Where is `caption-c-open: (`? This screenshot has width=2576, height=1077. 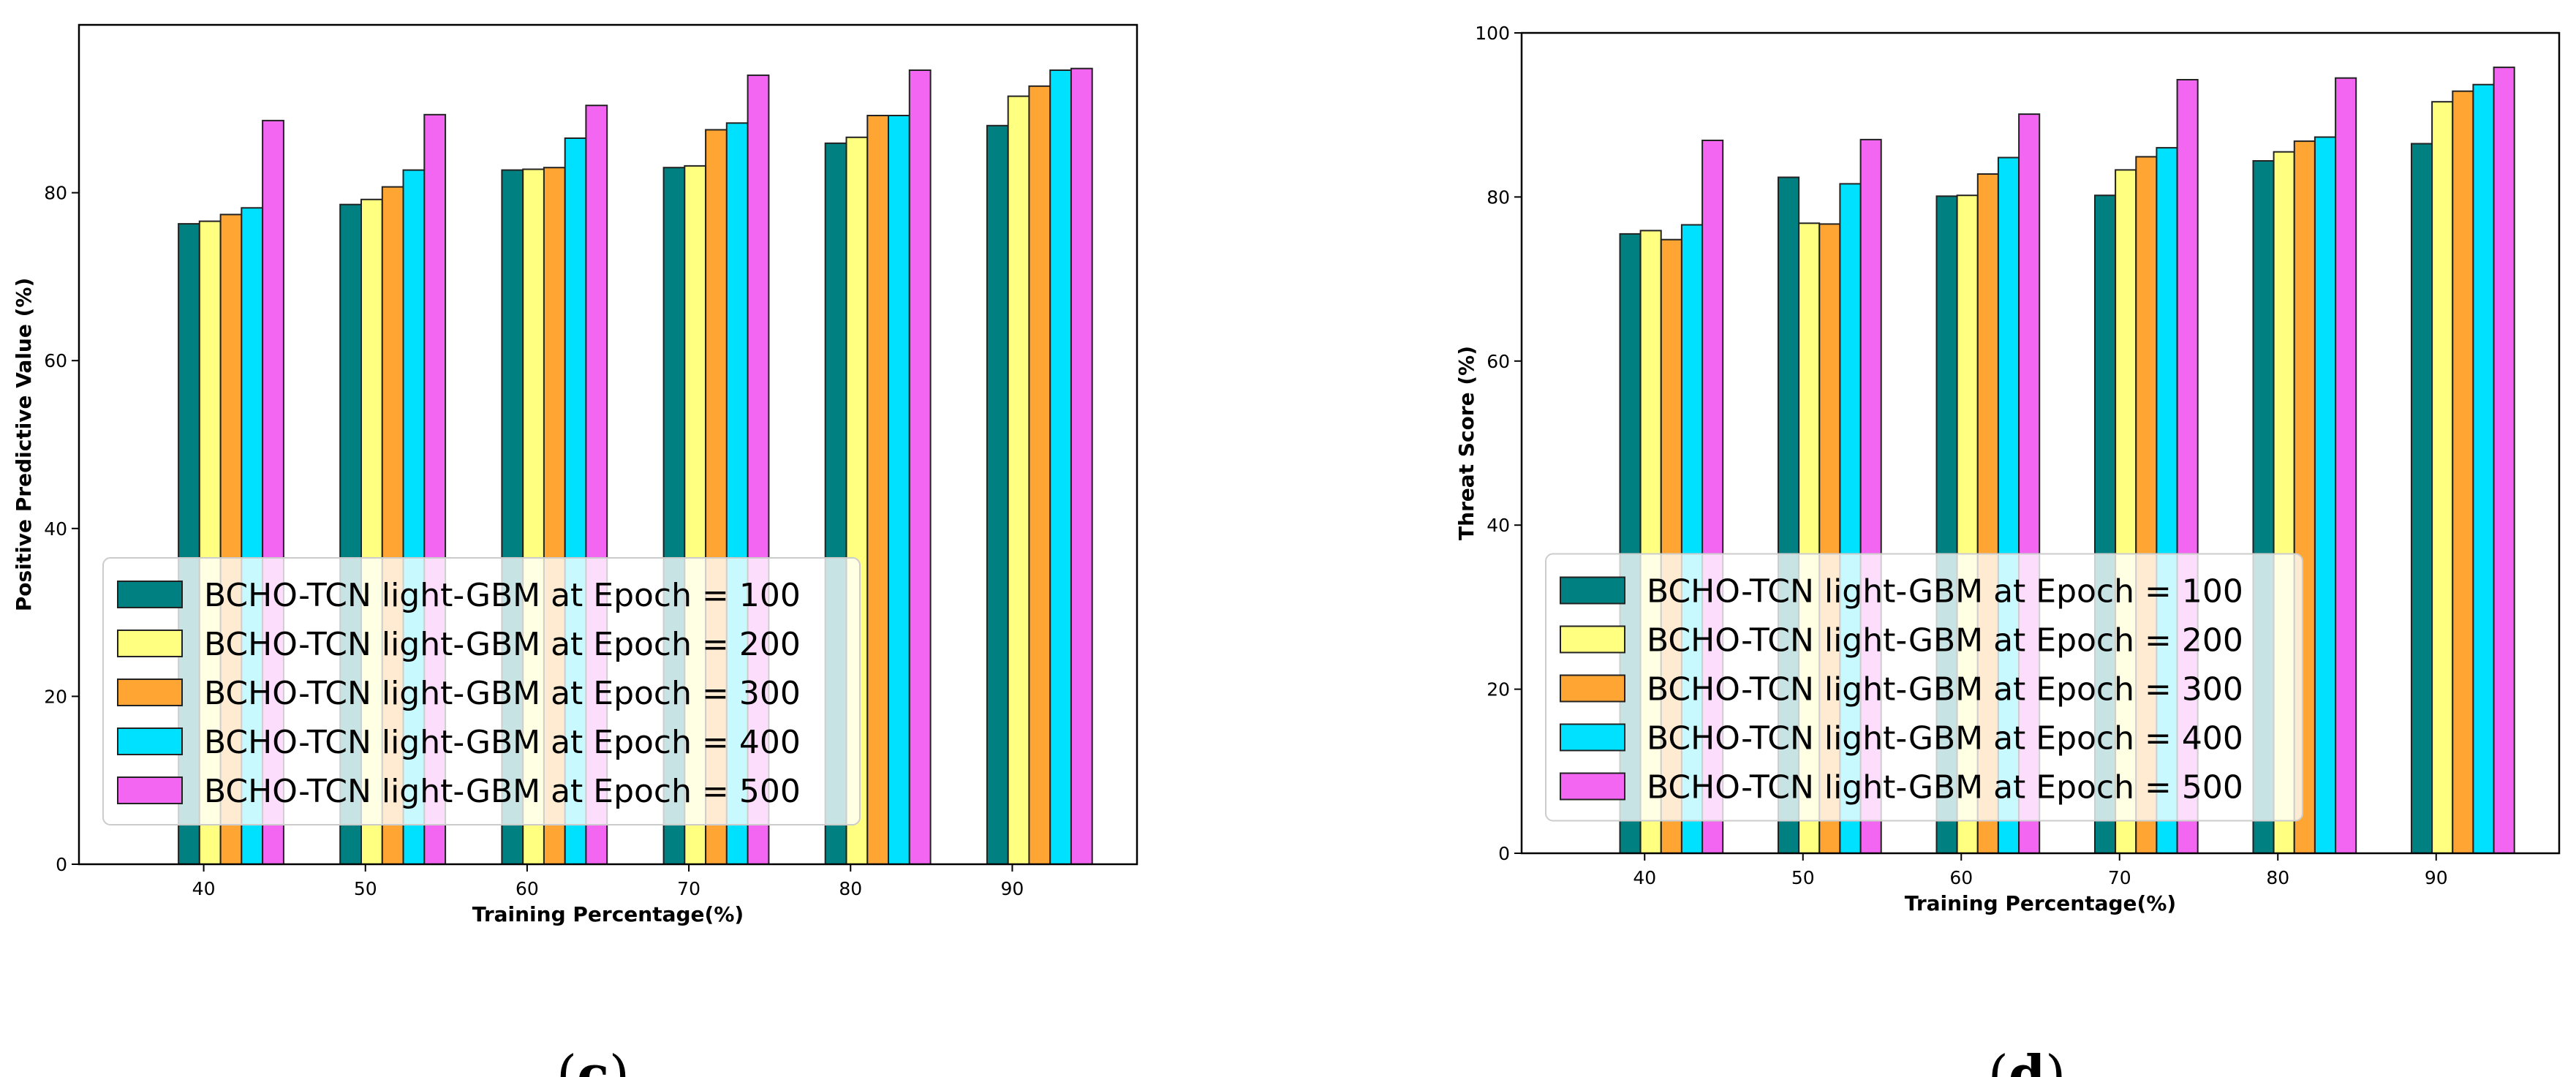
caption-c-open: ( is located at coordinates (566, 1060).